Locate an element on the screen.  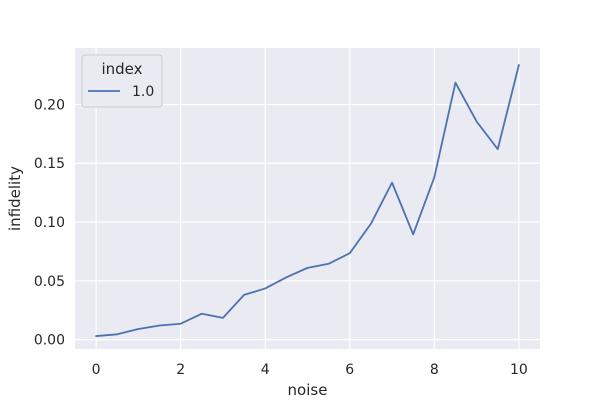
x-axis-label: noise is located at coordinates (308, 390).